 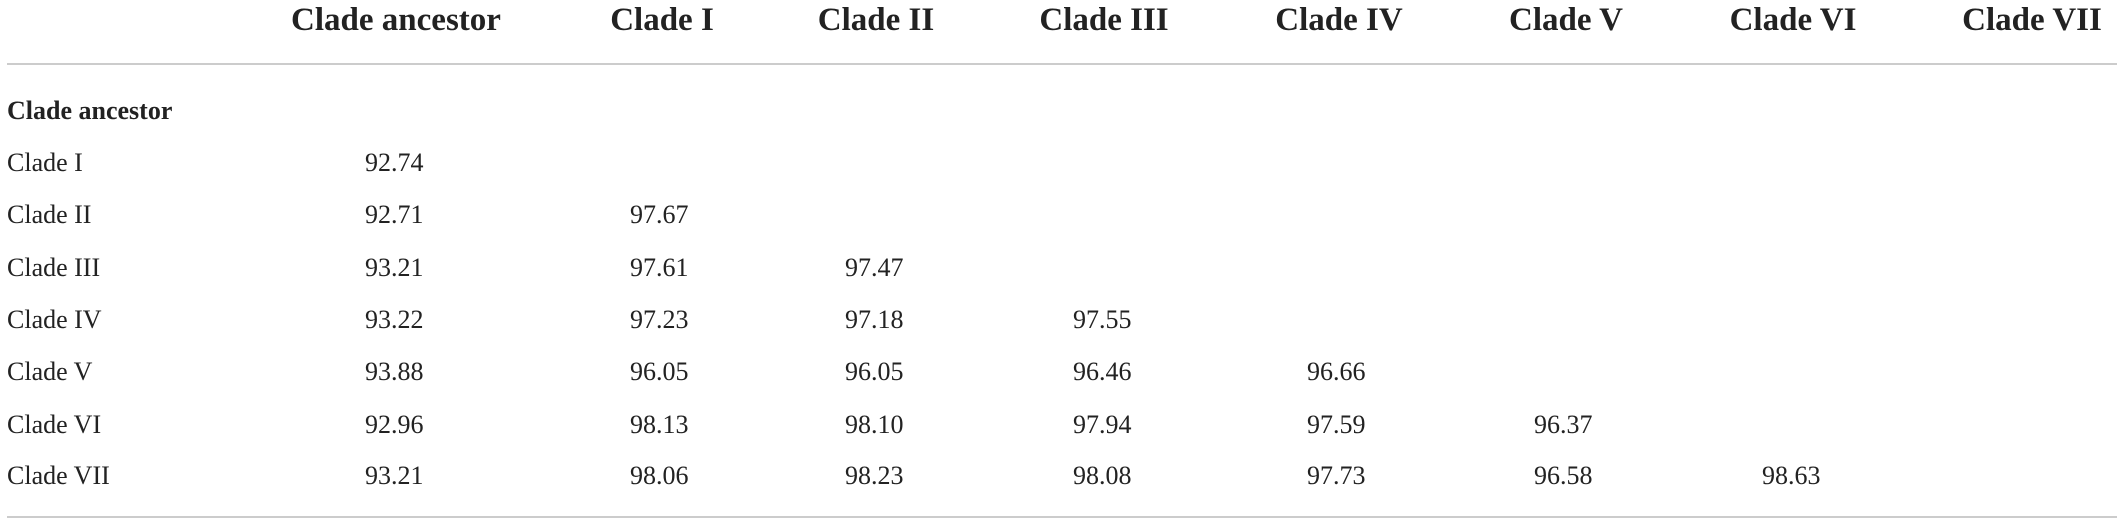 I want to click on table-cell: 97.67, so click(x=659, y=214).